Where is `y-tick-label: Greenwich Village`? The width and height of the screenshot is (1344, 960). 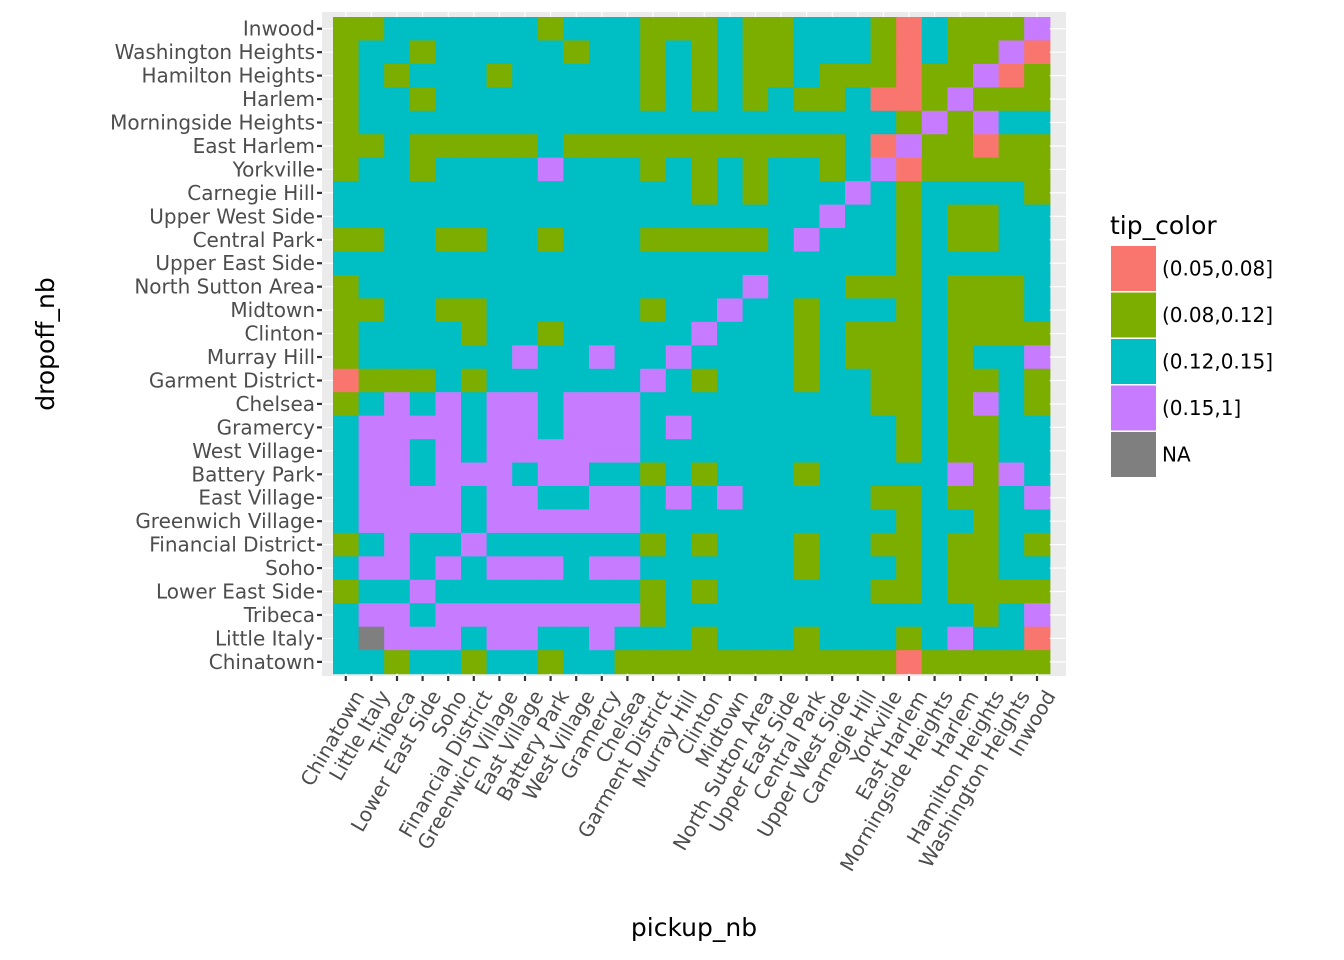
y-tick-label: Greenwich Village is located at coordinates (225, 521).